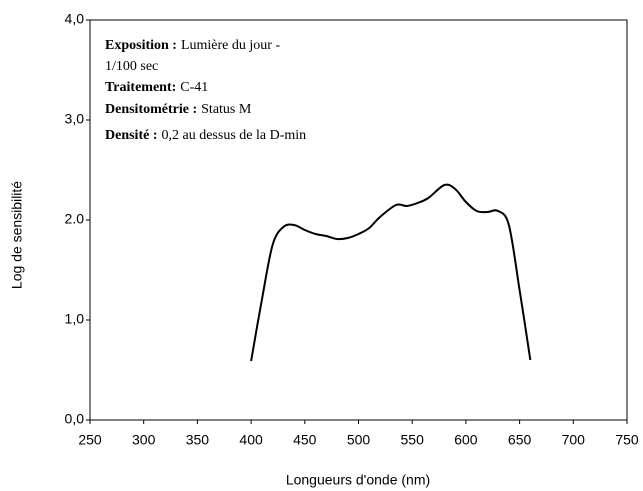 The width and height of the screenshot is (643, 491). I want to click on annotation-bold: Traitement:, so click(140, 87).